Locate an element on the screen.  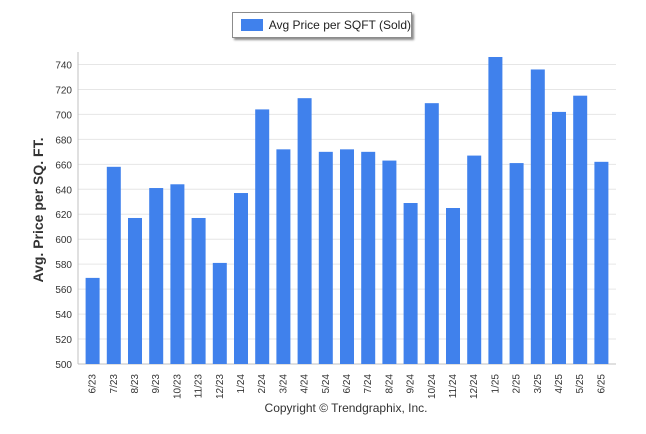
x-tick-label: 12/23 is located at coordinates (220, 386).